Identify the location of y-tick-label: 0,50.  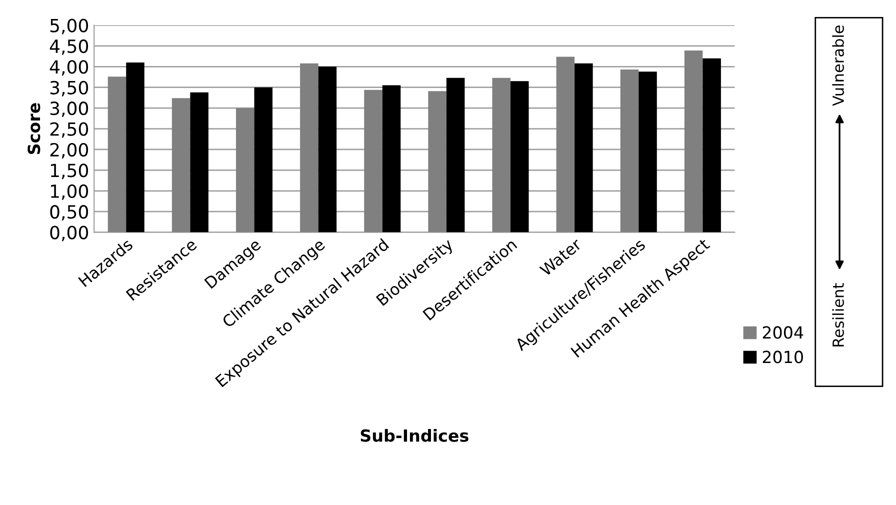
(69, 213).